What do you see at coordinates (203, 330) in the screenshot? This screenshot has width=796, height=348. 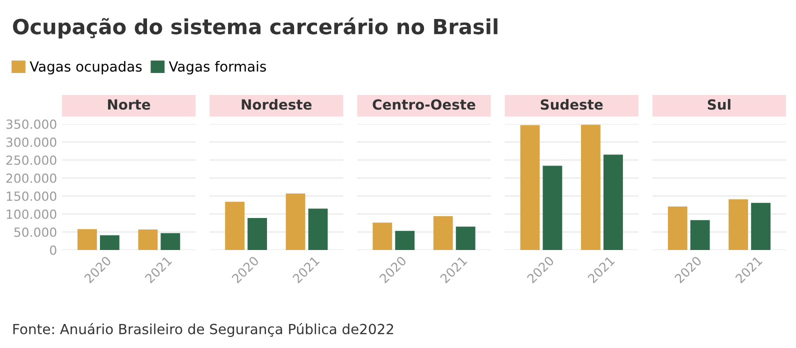 I see `source-note: Fonte: Anuário Brasileiro de Segurança Pública de2022` at bounding box center [203, 330].